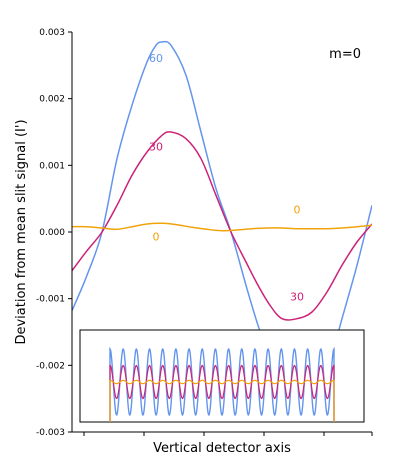 This screenshot has width=407, height=475. What do you see at coordinates (21, 231) in the screenshot?
I see `y-axis-label: Deviation from mean slit signal (I')` at bounding box center [21, 231].